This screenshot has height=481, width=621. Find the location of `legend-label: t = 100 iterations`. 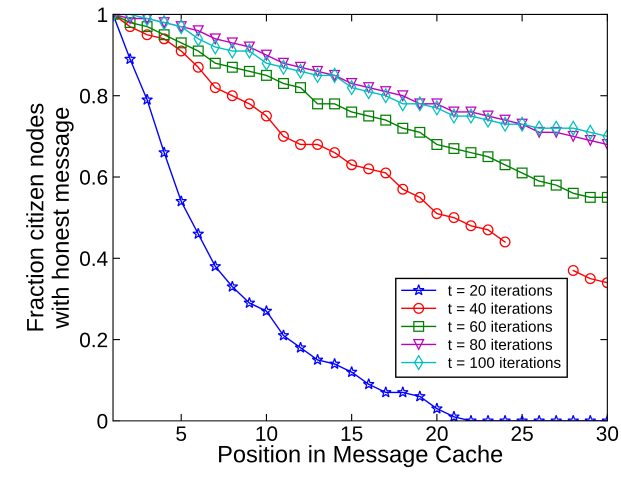

legend-label: t = 100 iterations is located at coordinates (504, 362).